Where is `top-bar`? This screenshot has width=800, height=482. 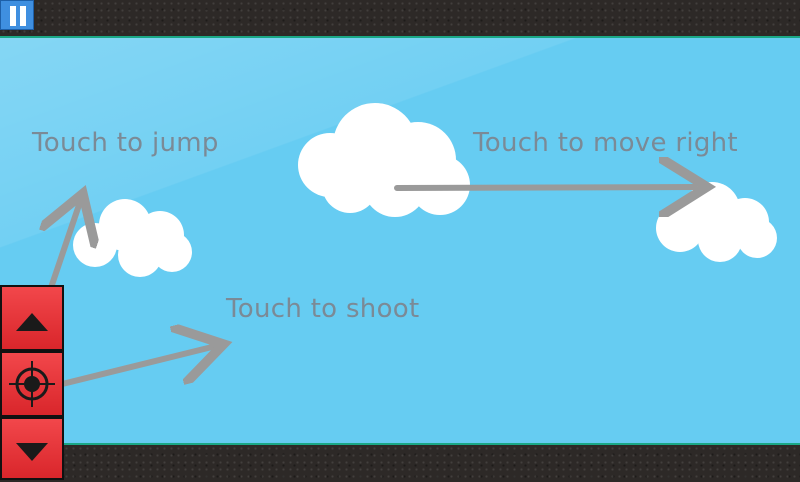 top-bar is located at coordinates (400, 19).